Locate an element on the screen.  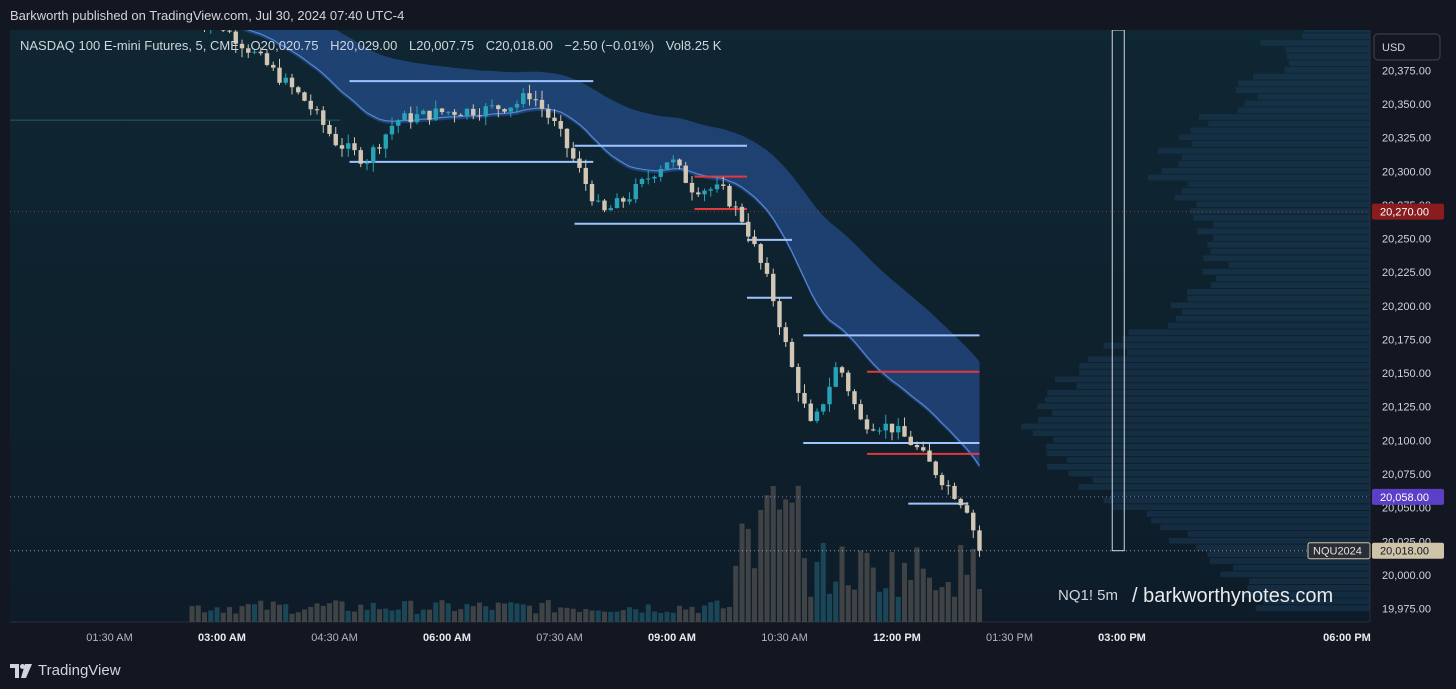
price-tick-label: 20,175.00 is located at coordinates (1406, 340).